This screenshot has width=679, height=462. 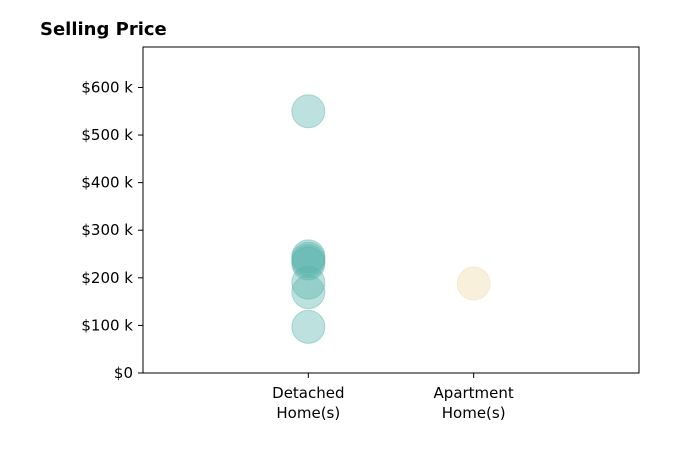 I want to click on y-tick-label: $300 k, so click(x=107, y=230).